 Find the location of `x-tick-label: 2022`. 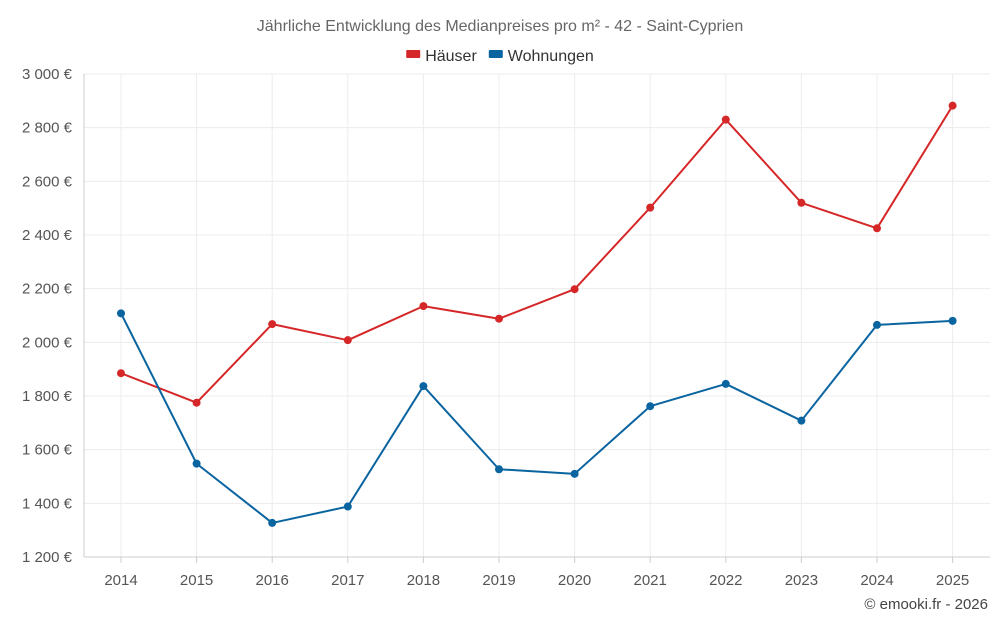

x-tick-label: 2022 is located at coordinates (725, 580).